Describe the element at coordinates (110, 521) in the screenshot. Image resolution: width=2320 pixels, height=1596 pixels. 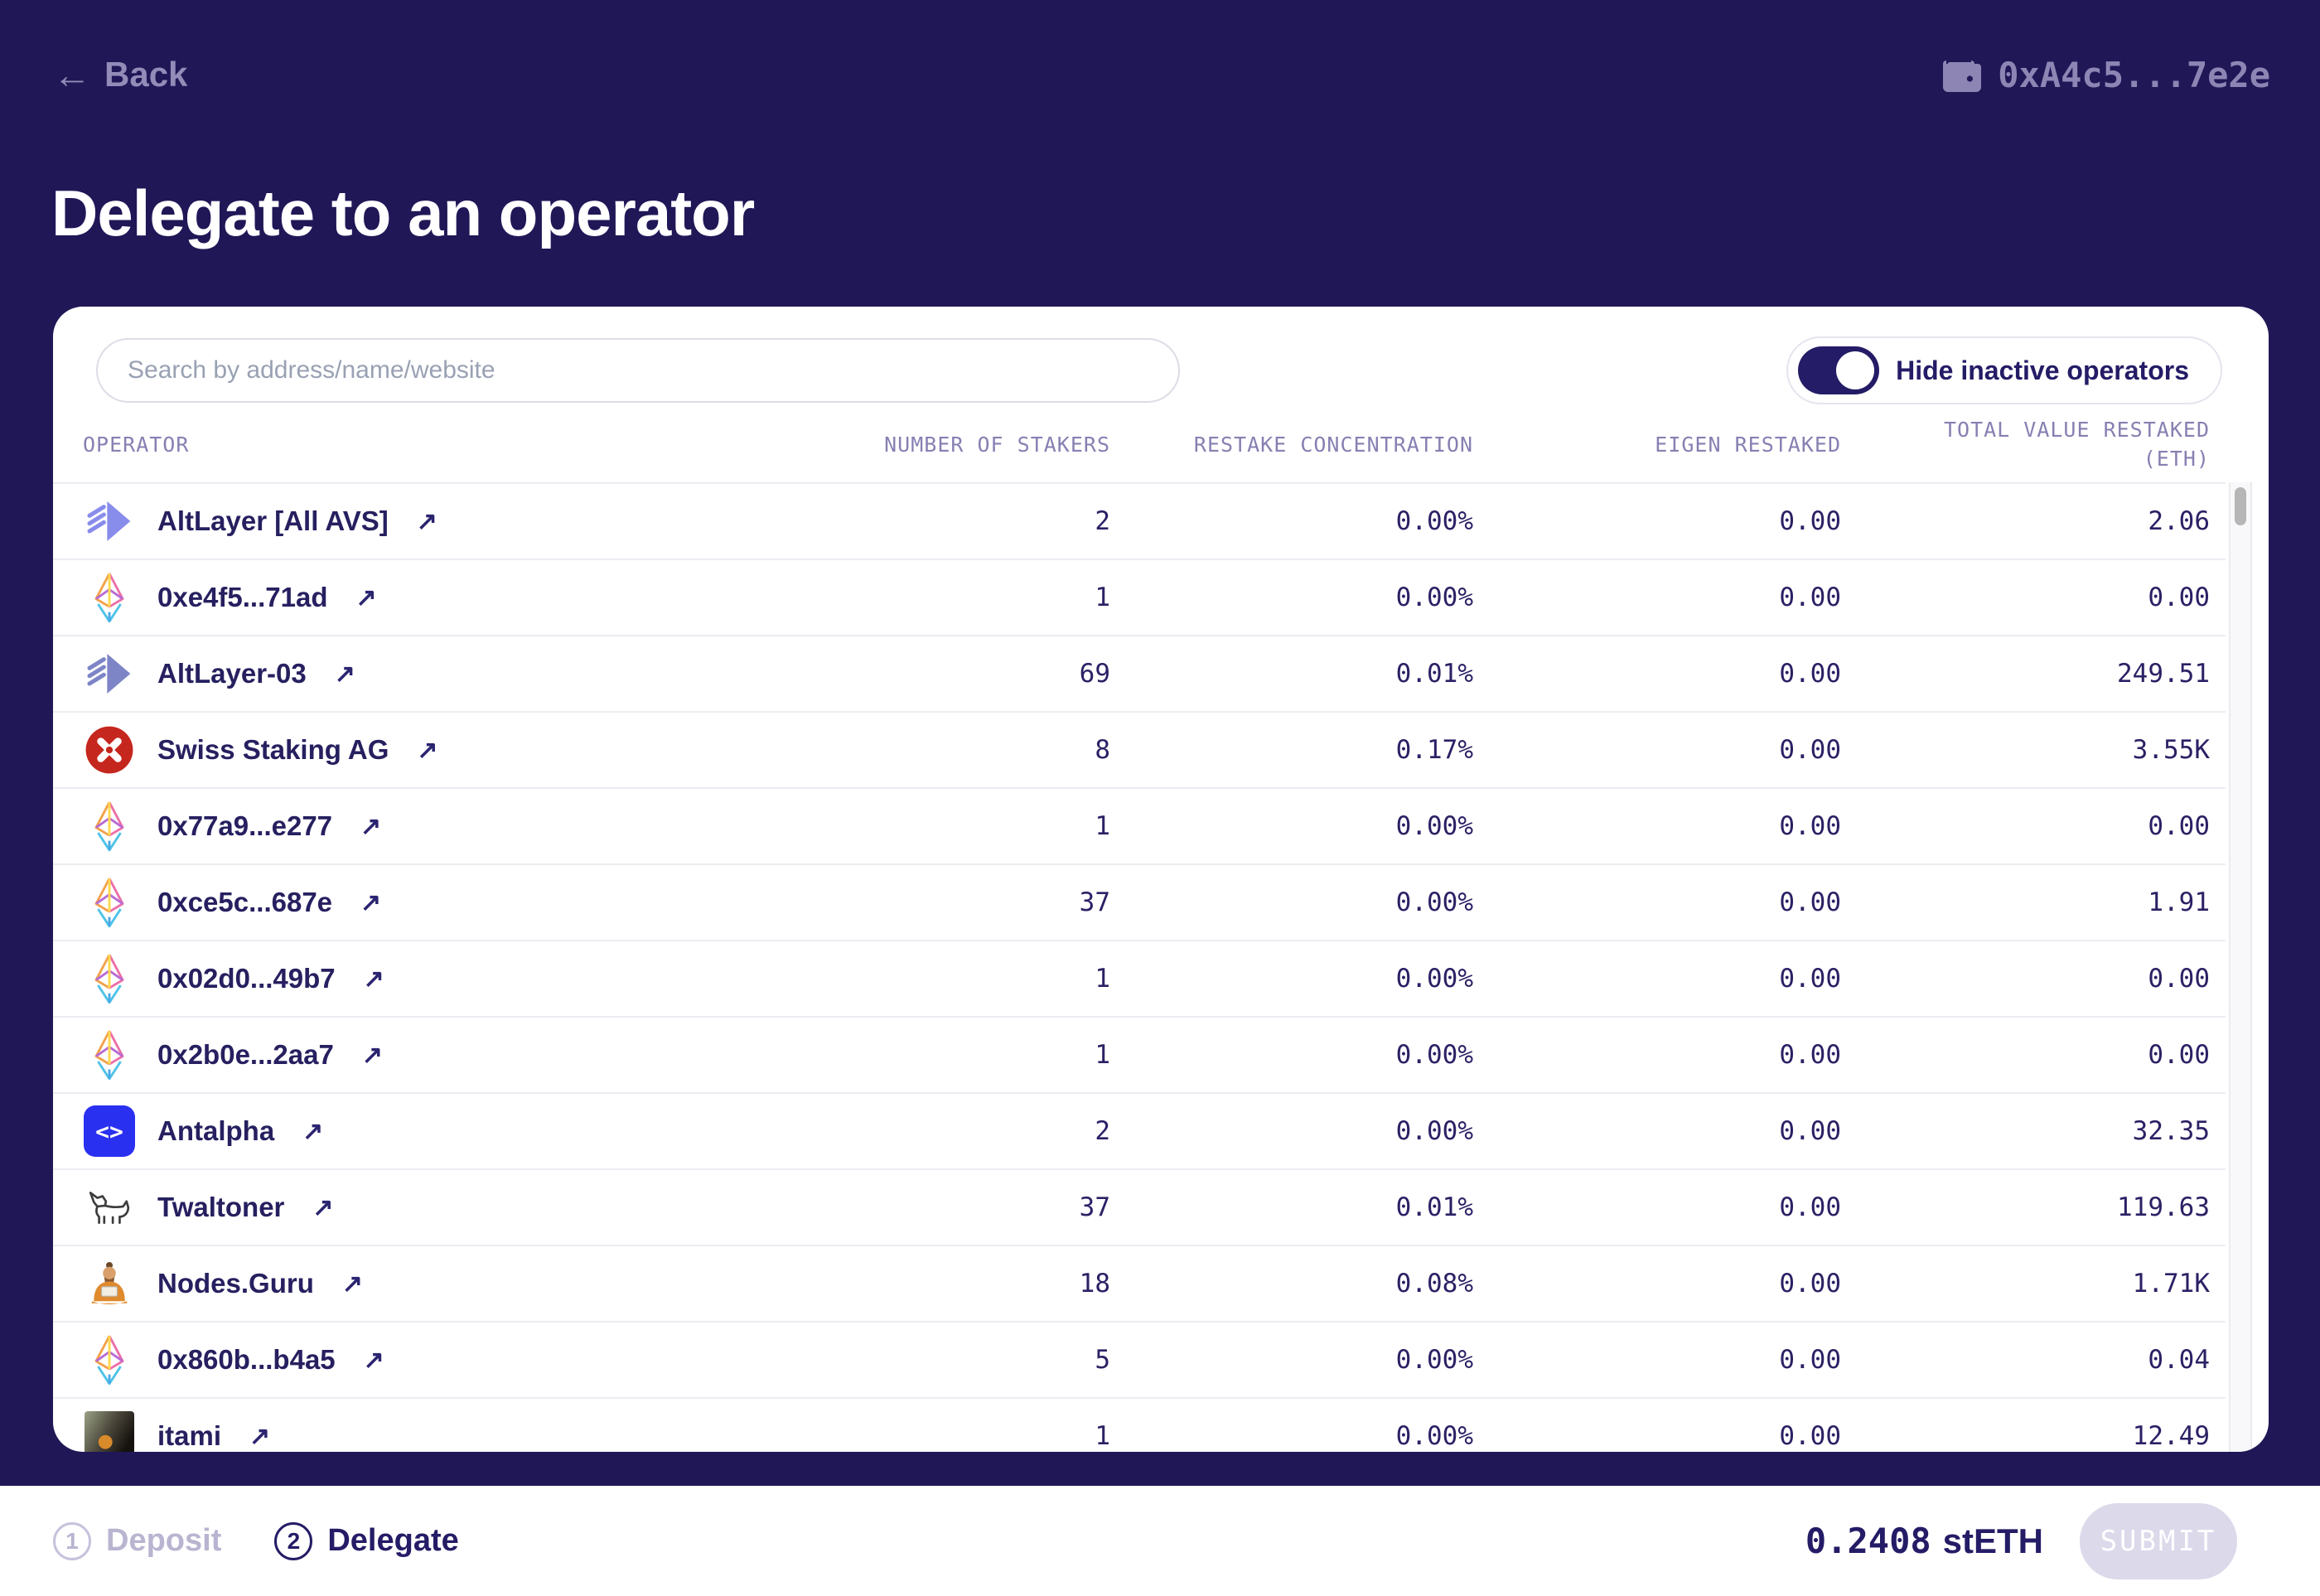
I see `altlayer-operator-icon` at that location.